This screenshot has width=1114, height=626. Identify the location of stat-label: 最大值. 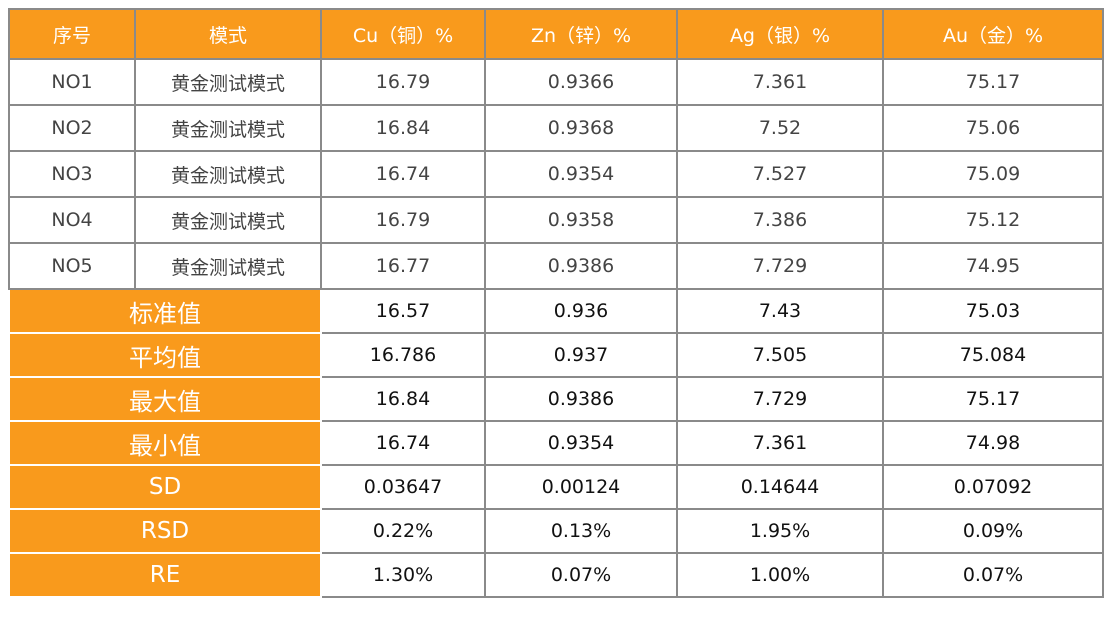
(165, 399).